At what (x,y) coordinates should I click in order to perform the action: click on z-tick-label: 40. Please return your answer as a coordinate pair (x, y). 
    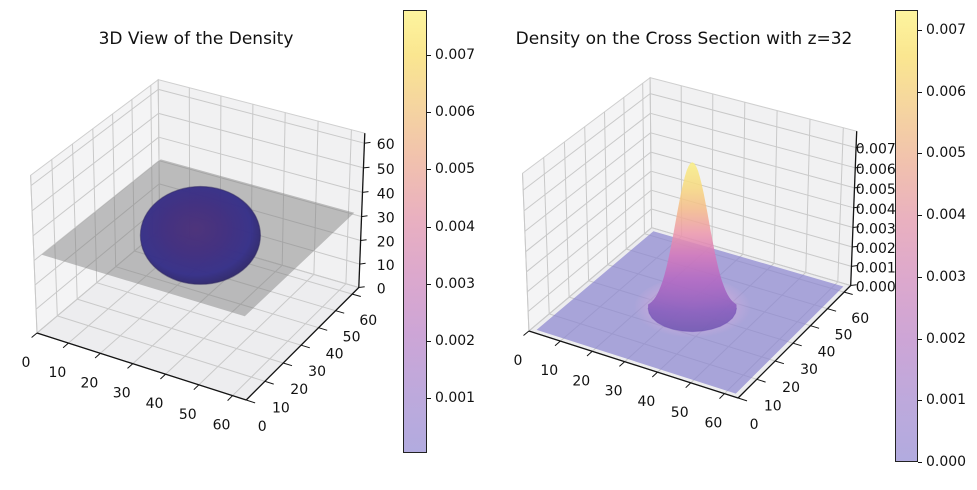
    Looking at the image, I should click on (386, 194).